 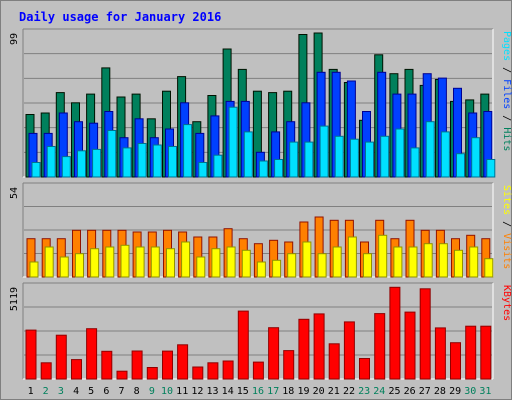 I want to click on legend-entry: Files, so click(x=506, y=97).